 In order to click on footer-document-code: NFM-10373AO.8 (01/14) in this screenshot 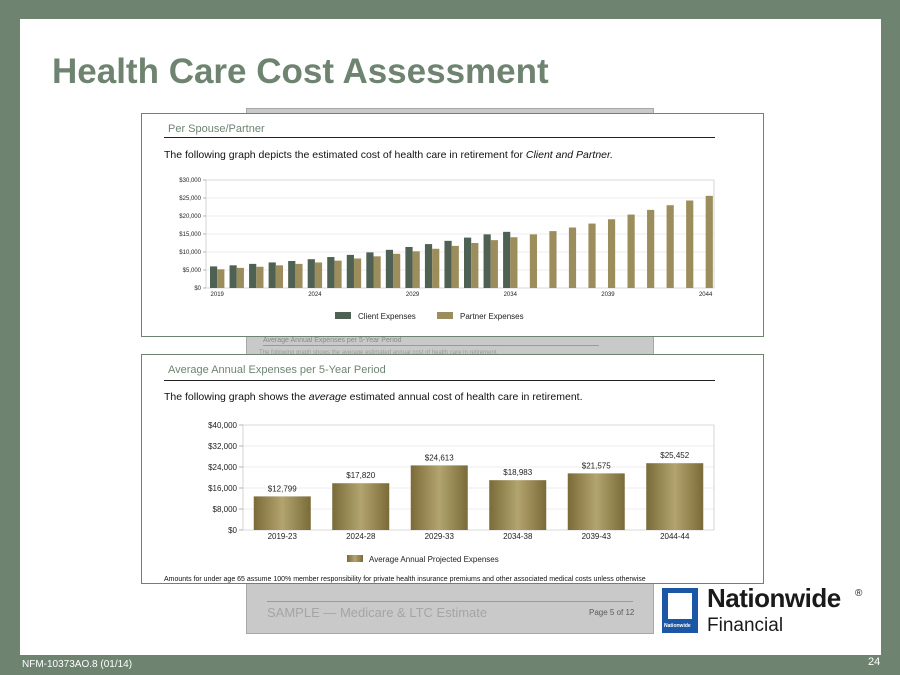, I will do `click(77, 664)`.